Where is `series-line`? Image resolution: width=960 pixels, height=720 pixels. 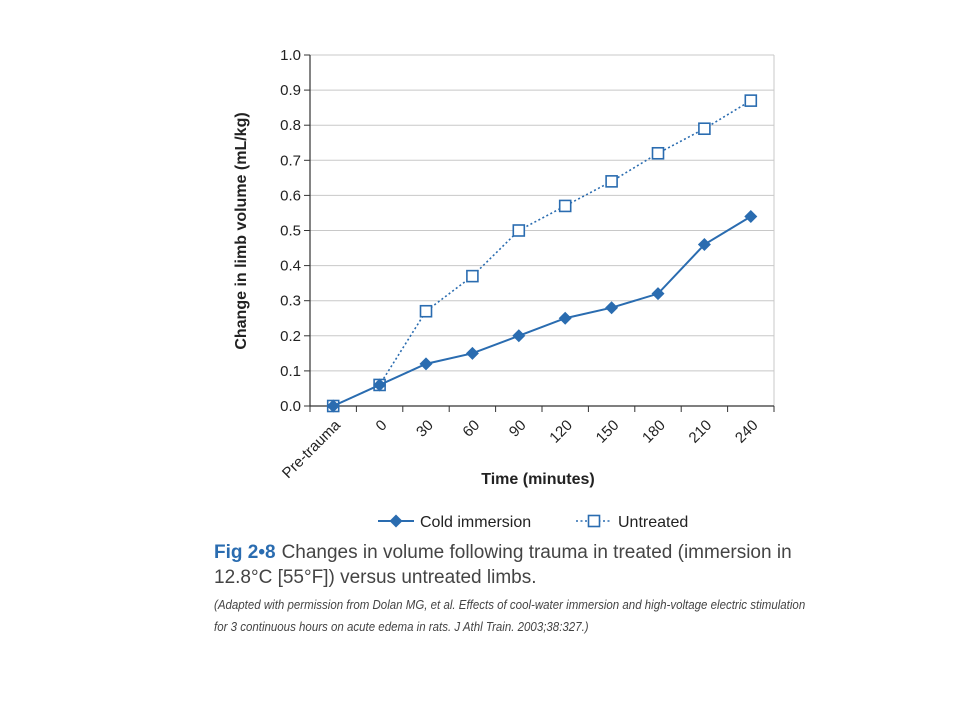 series-line is located at coordinates (542, 311).